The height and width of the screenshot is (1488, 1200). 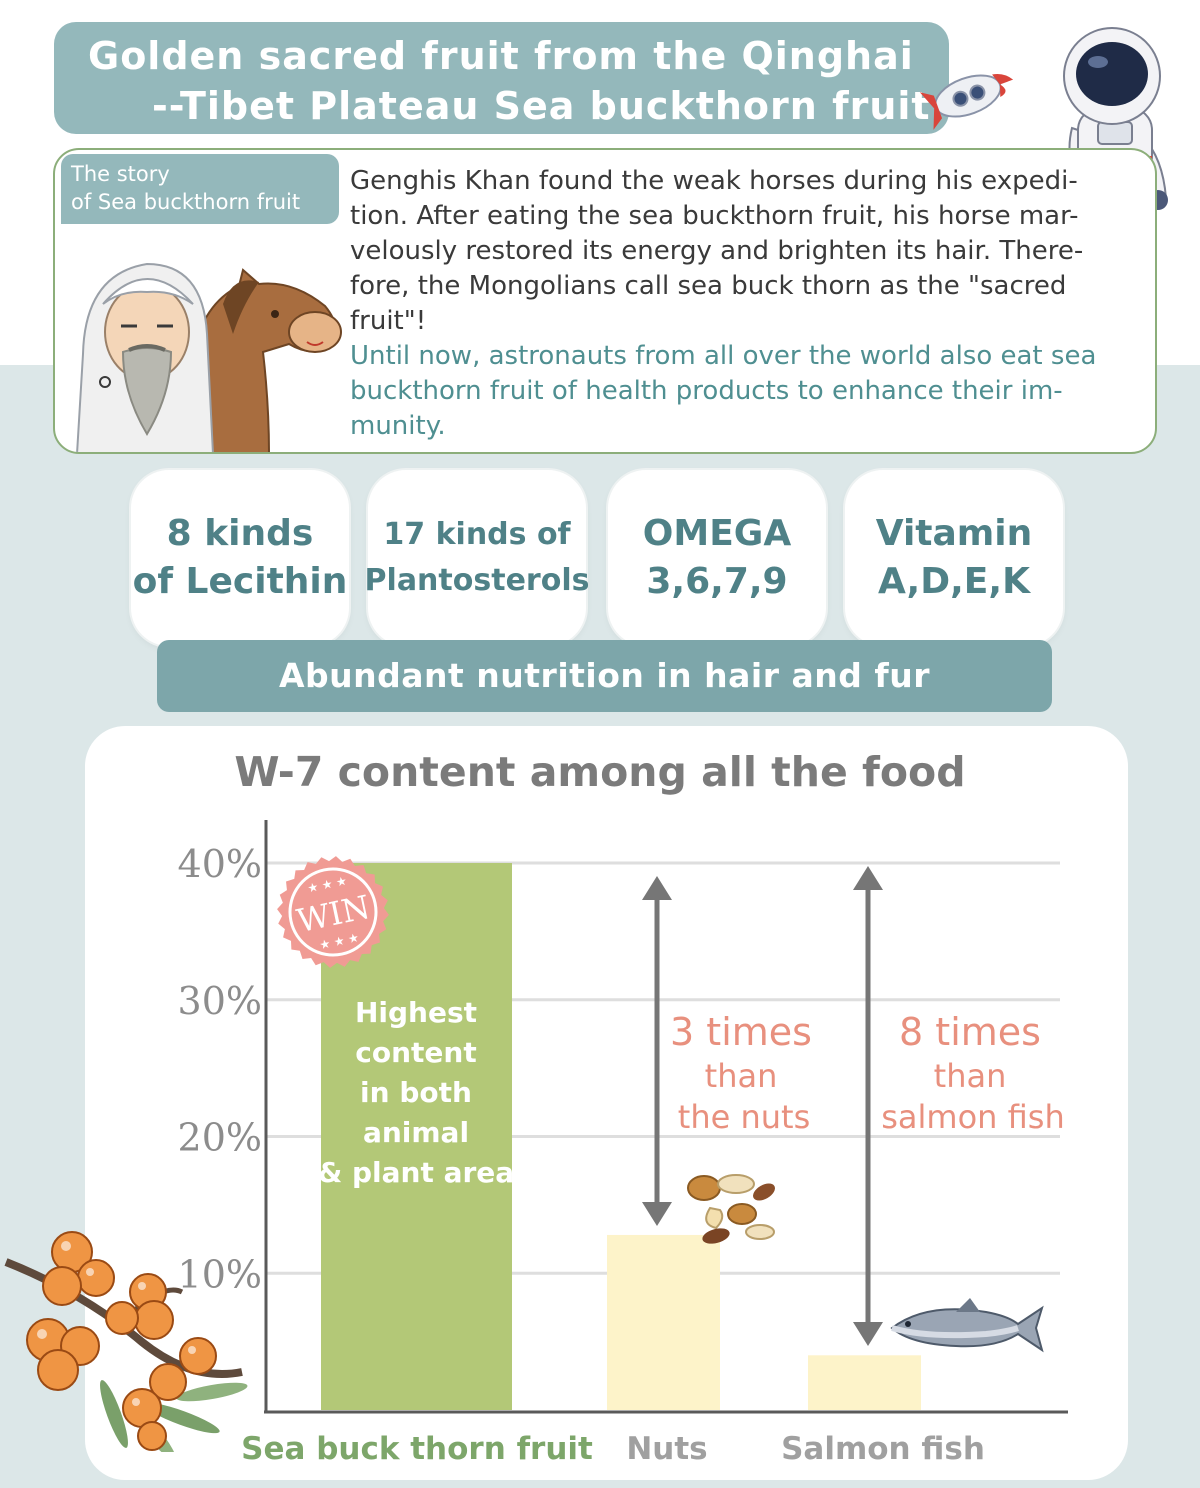 What do you see at coordinates (220, 1138) in the screenshot?
I see `y-tick-label: 20%` at bounding box center [220, 1138].